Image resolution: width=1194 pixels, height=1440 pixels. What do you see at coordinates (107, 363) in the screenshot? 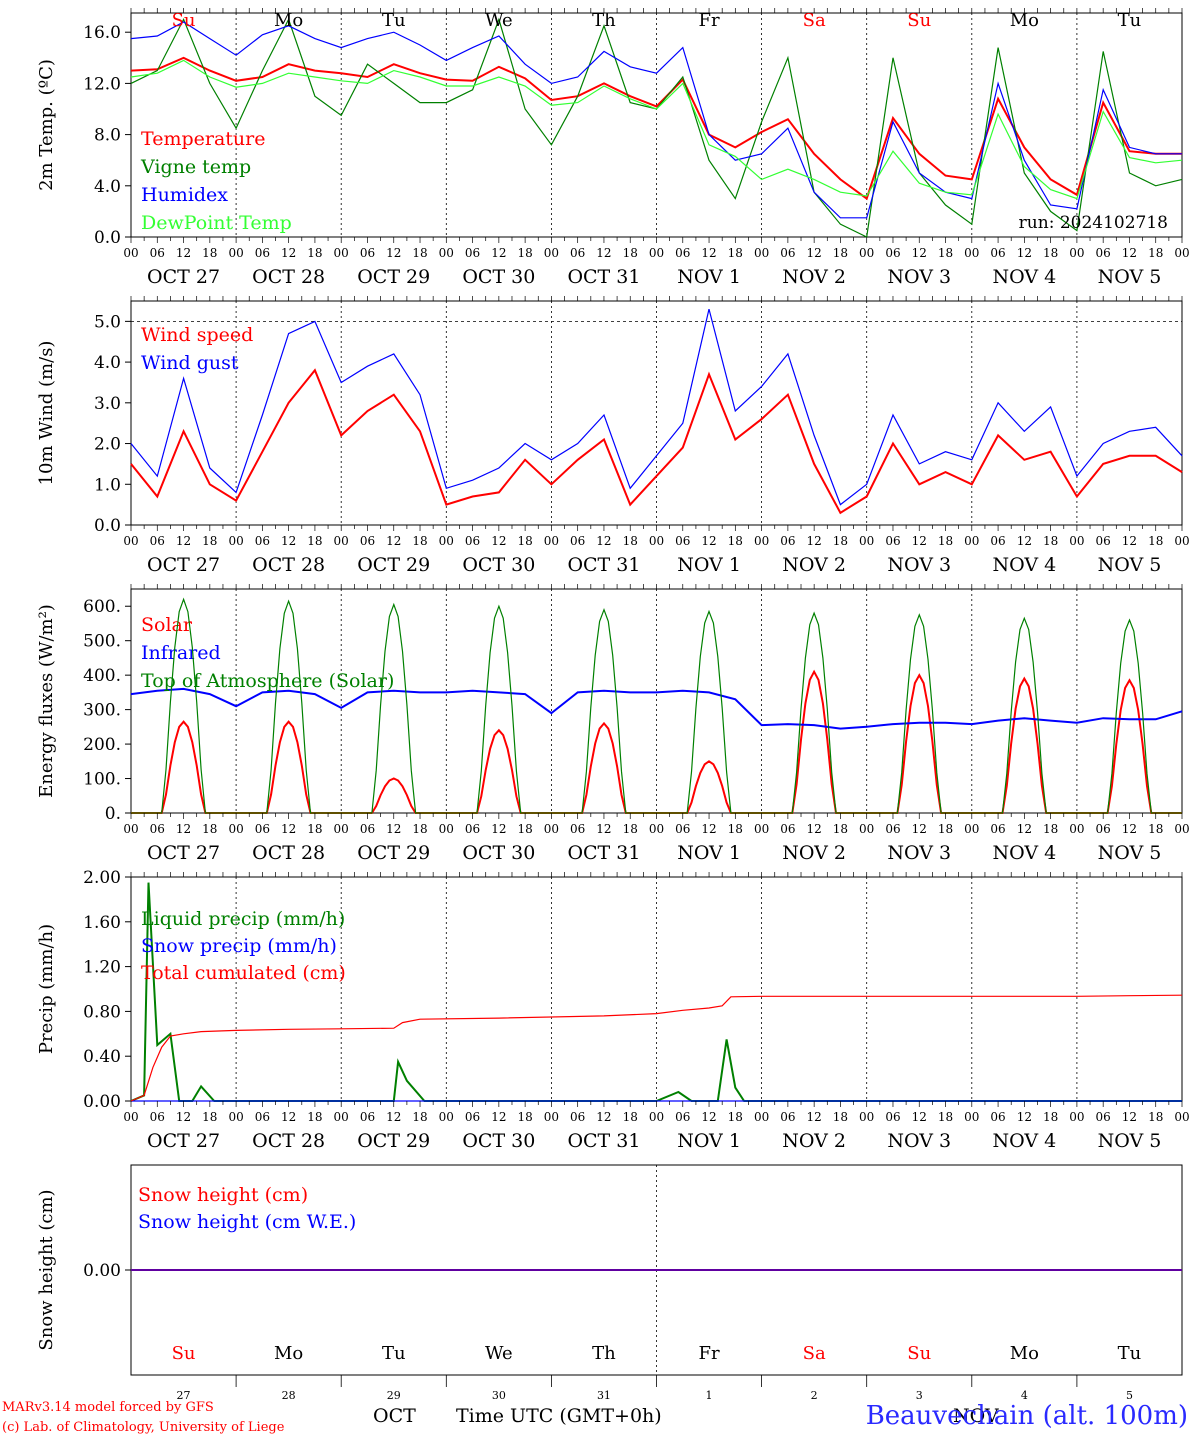
I see `y-tick-label: 4.0` at bounding box center [107, 363].